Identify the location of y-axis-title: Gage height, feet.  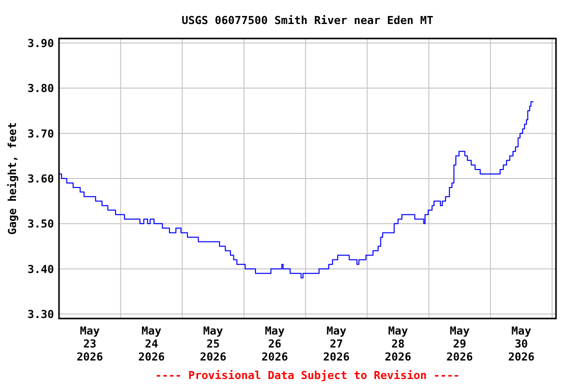
(12, 178).